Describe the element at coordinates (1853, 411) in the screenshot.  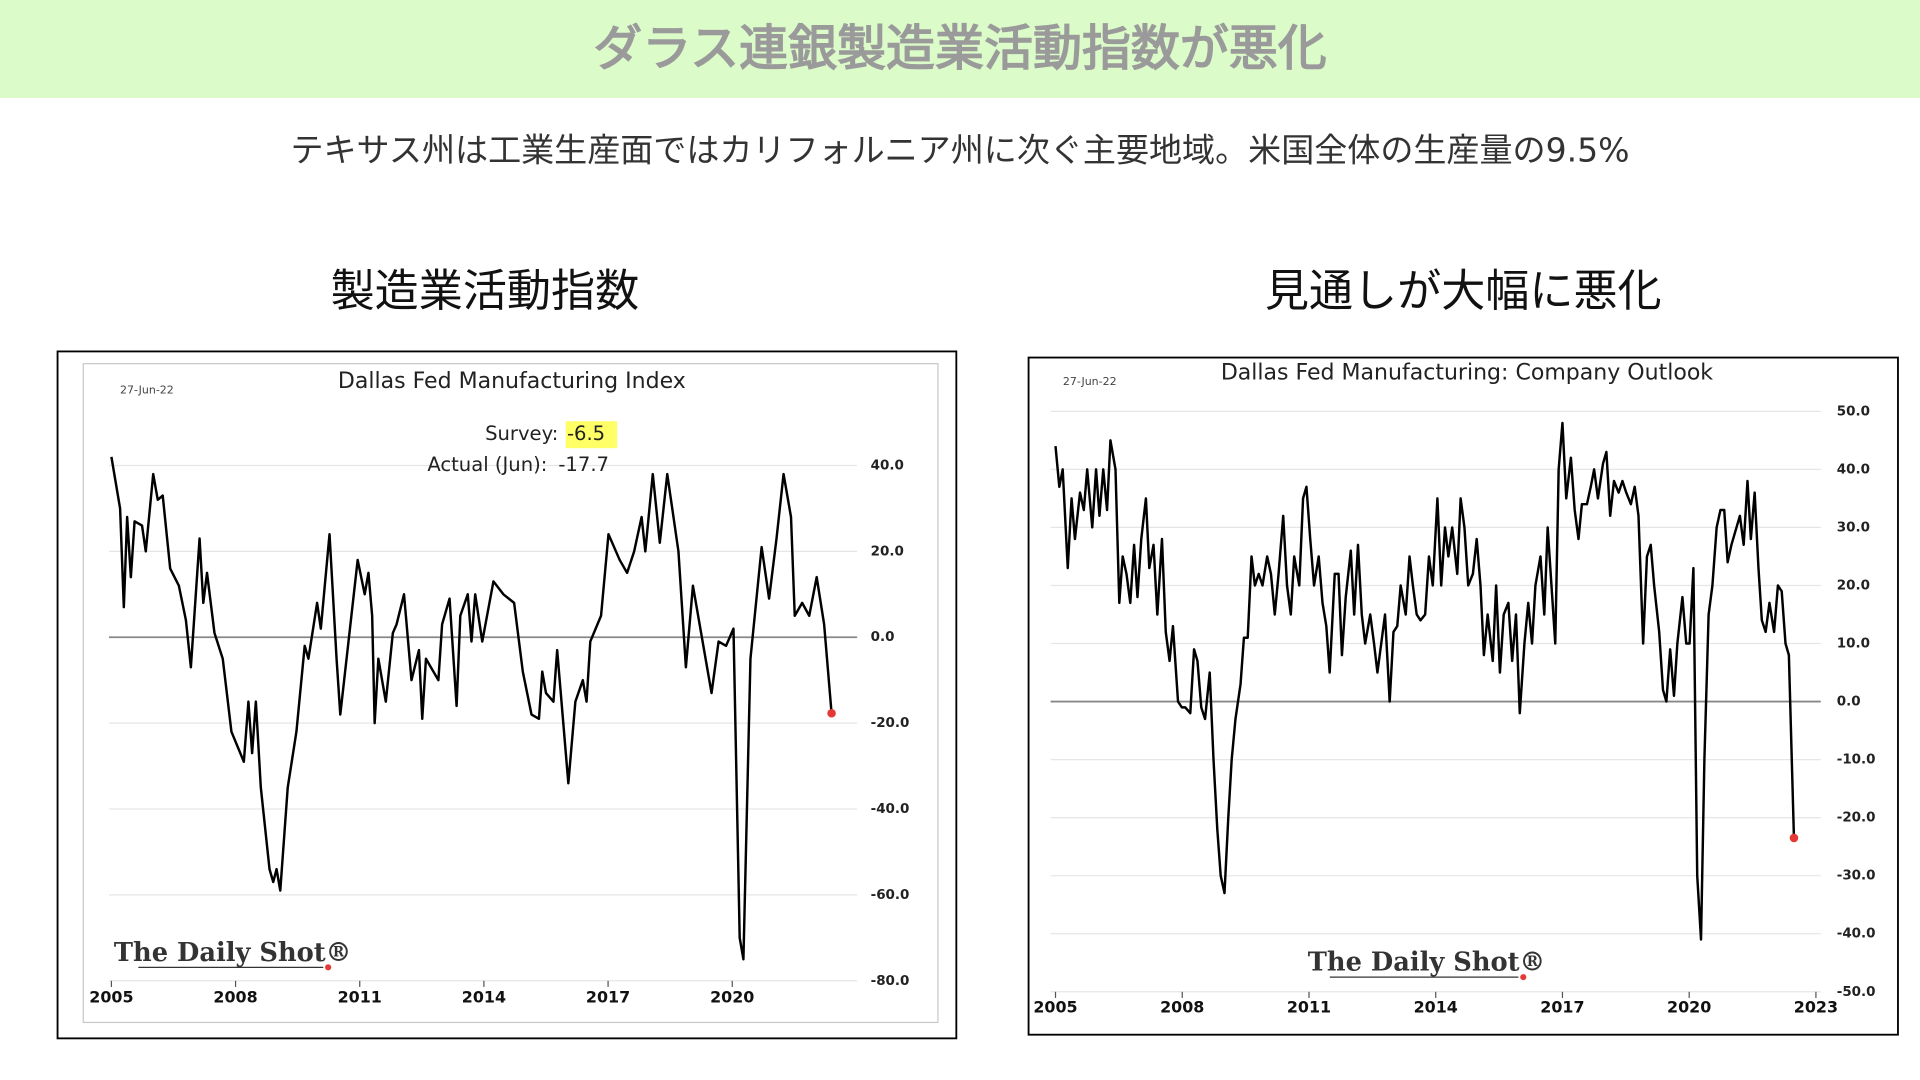
I see `y-tick-label: 50.0` at that location.